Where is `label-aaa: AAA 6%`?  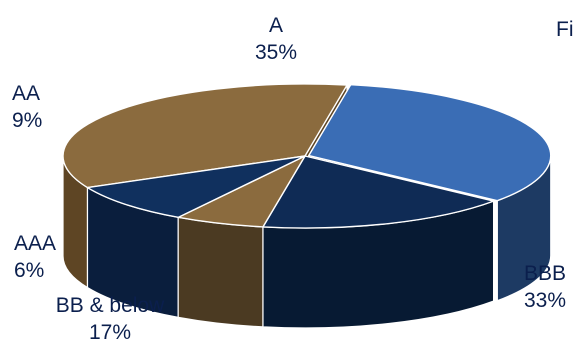
label-aaa: AAA 6% is located at coordinates (35, 257).